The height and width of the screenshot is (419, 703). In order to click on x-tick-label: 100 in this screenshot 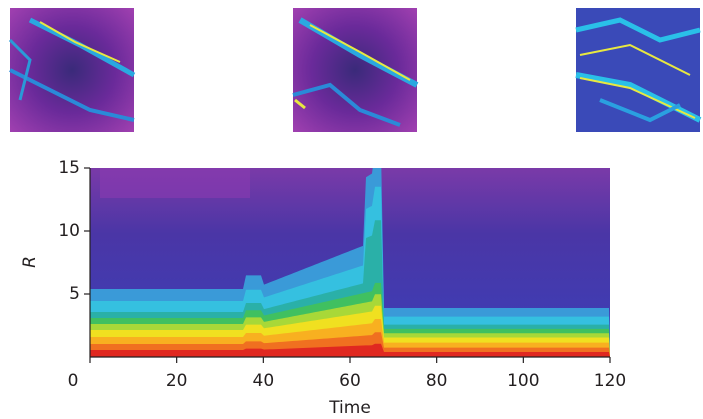, I will do `click(523, 381)`.